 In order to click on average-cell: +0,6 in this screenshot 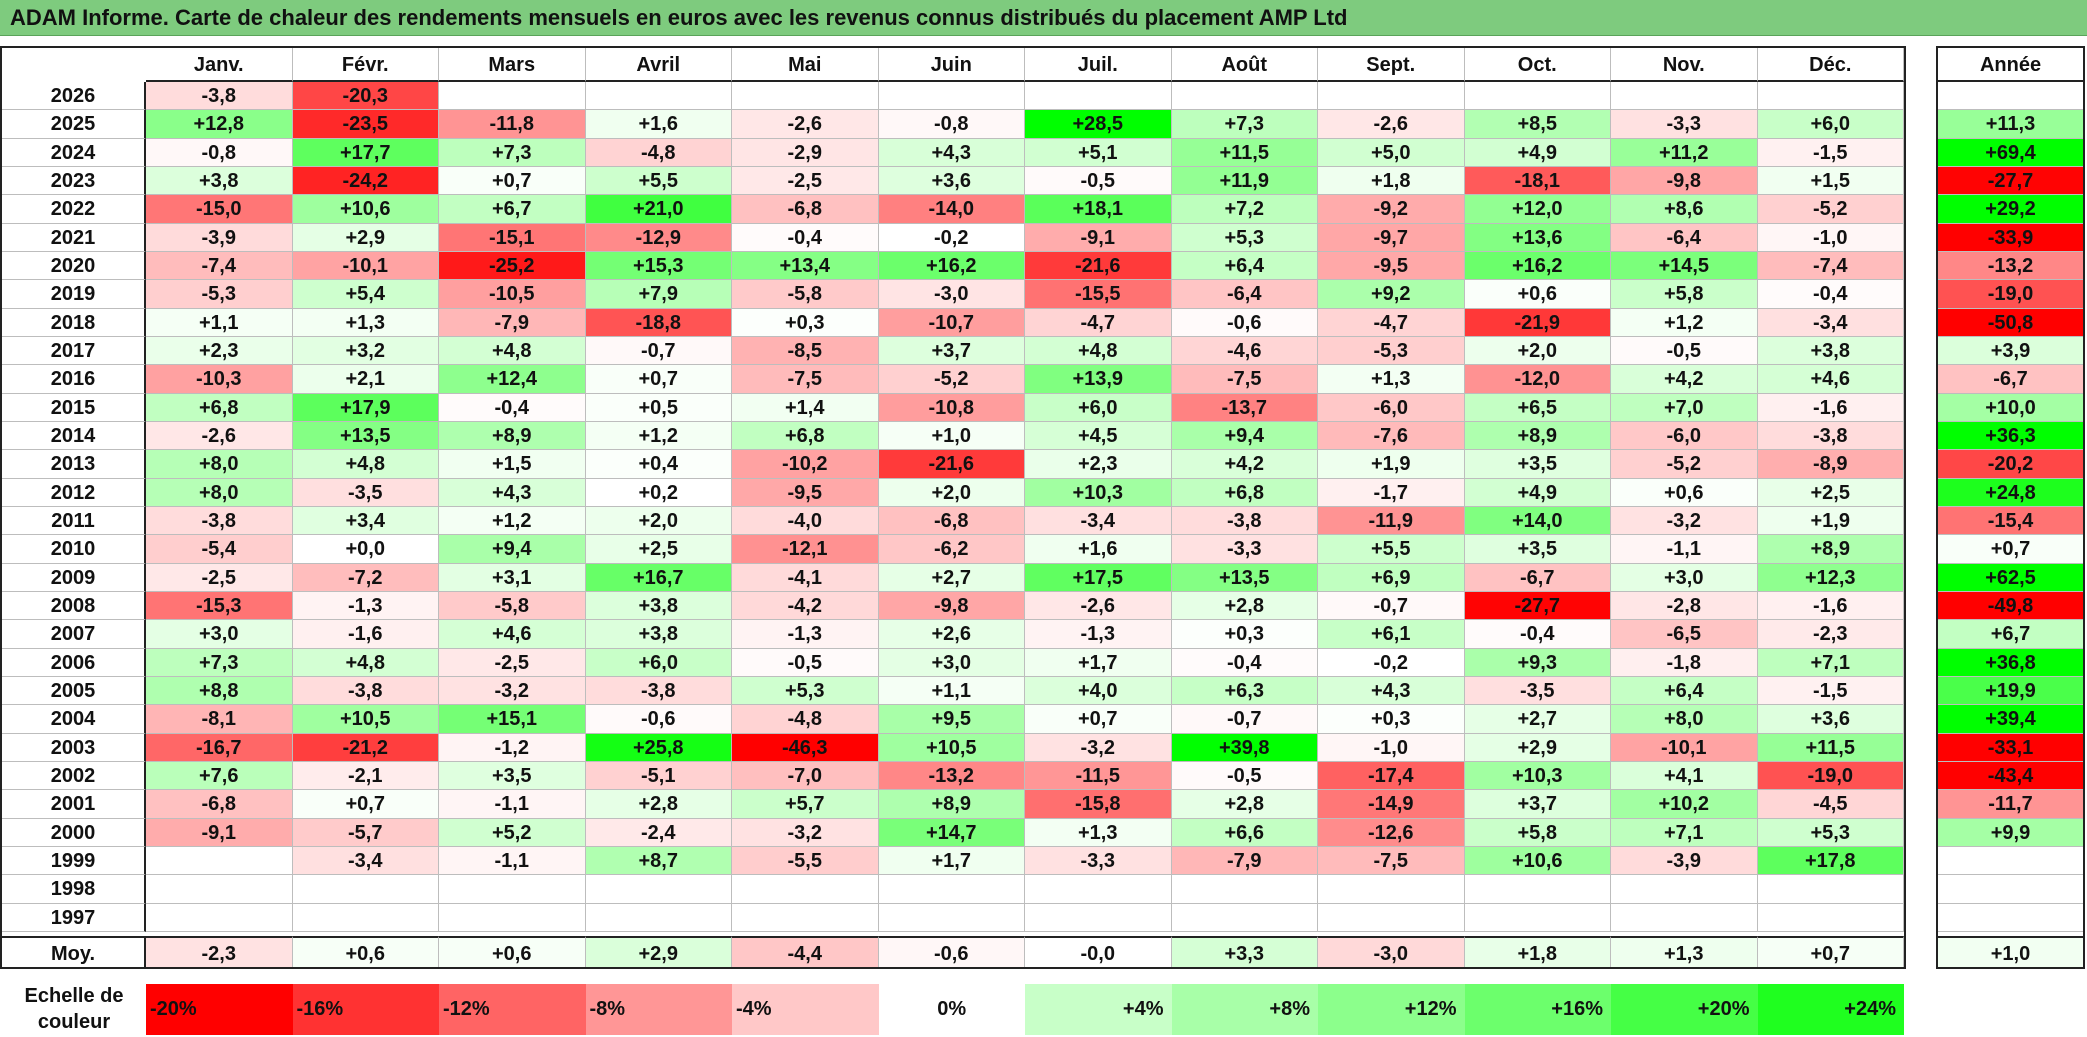, I will do `click(365, 951)`.